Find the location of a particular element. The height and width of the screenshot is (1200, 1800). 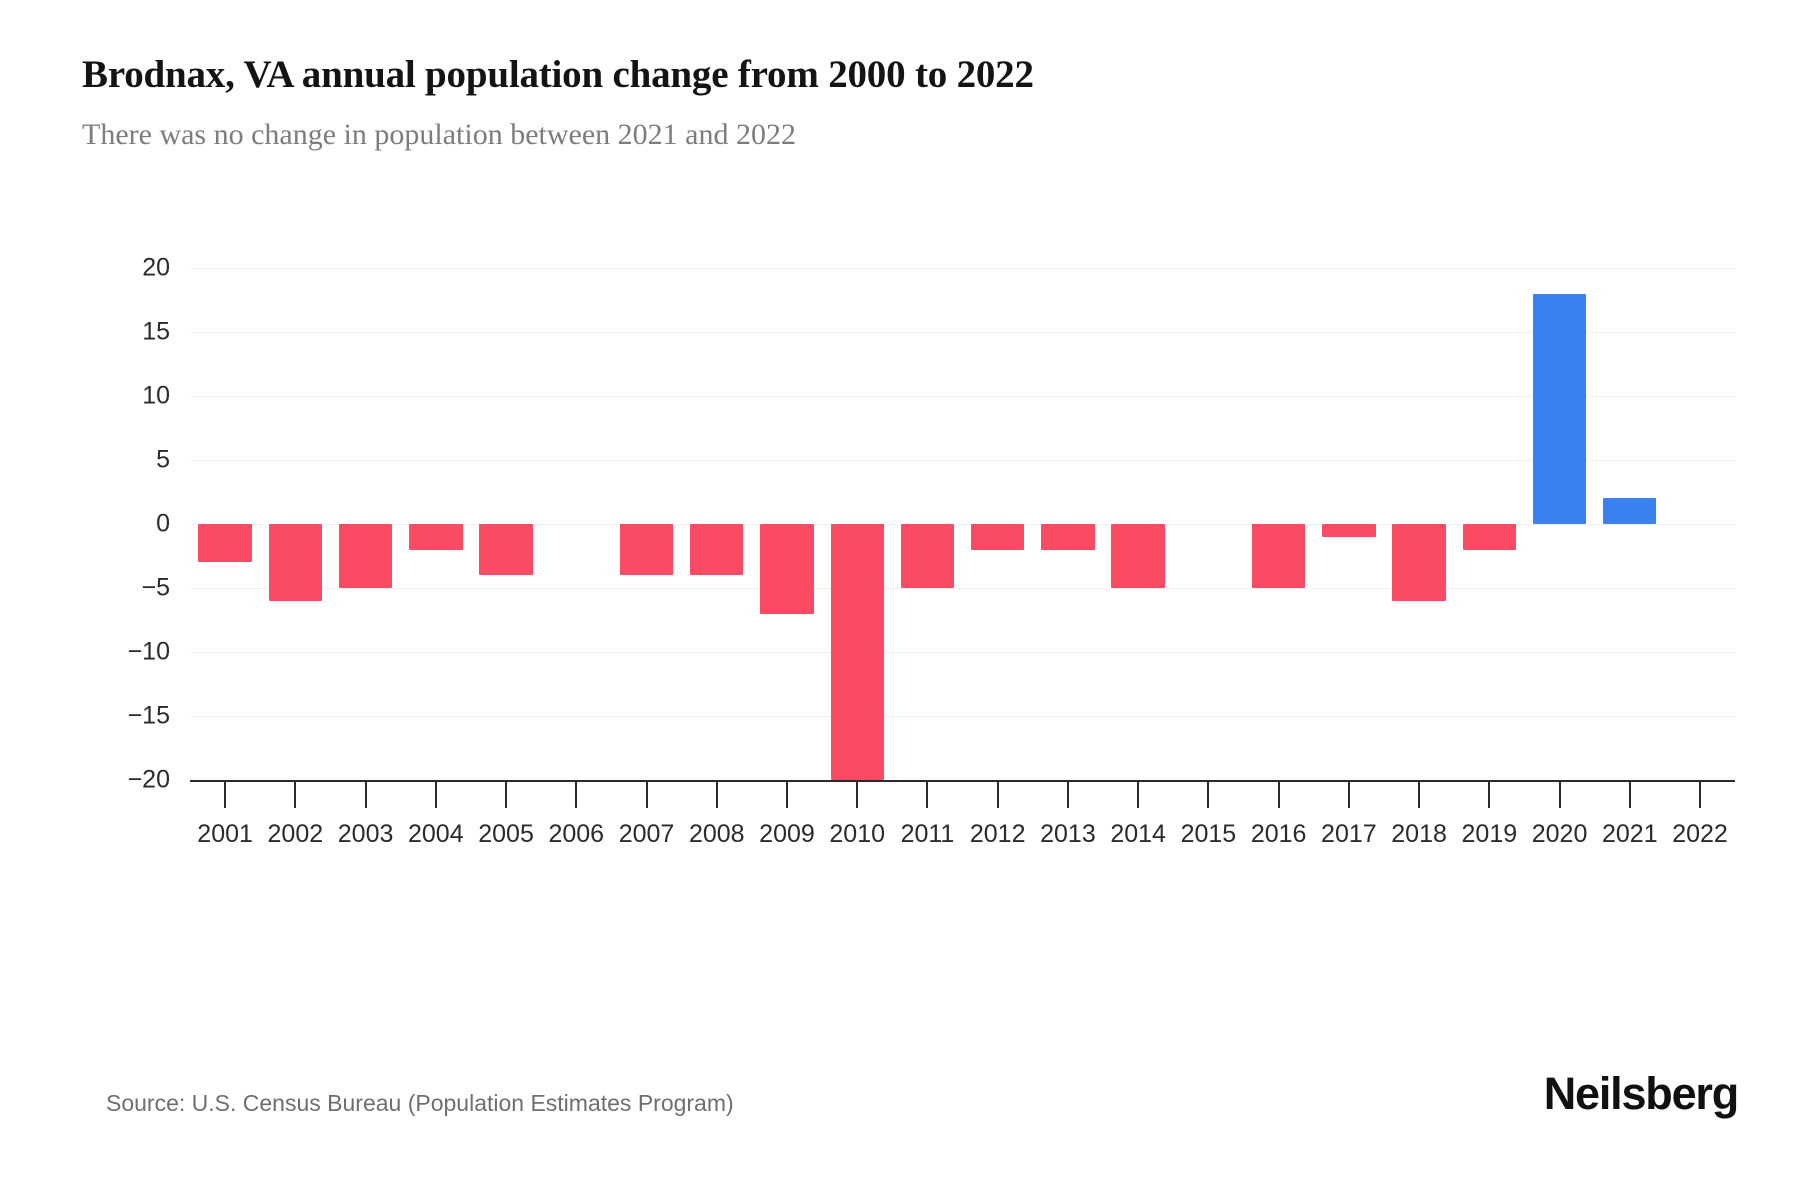

x-axis-label-slot: 2001 is located at coordinates (225, 840).